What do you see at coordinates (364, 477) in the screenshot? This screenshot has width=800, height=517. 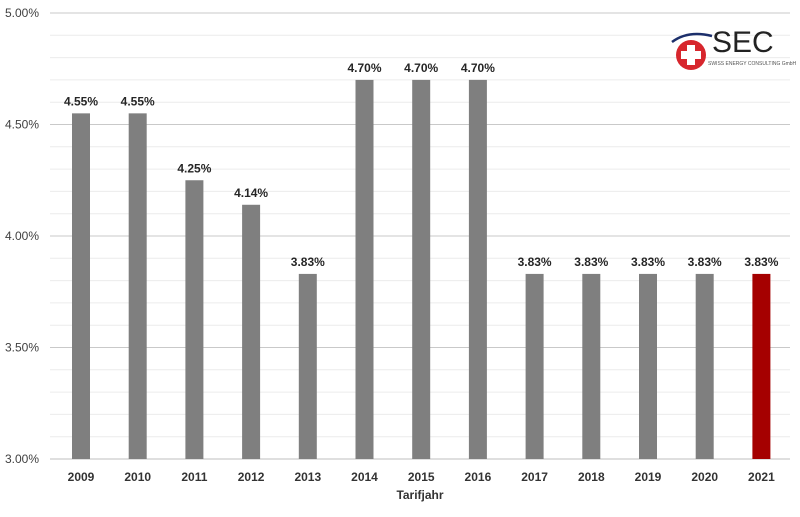 I see `x-tick-label: 2014` at bounding box center [364, 477].